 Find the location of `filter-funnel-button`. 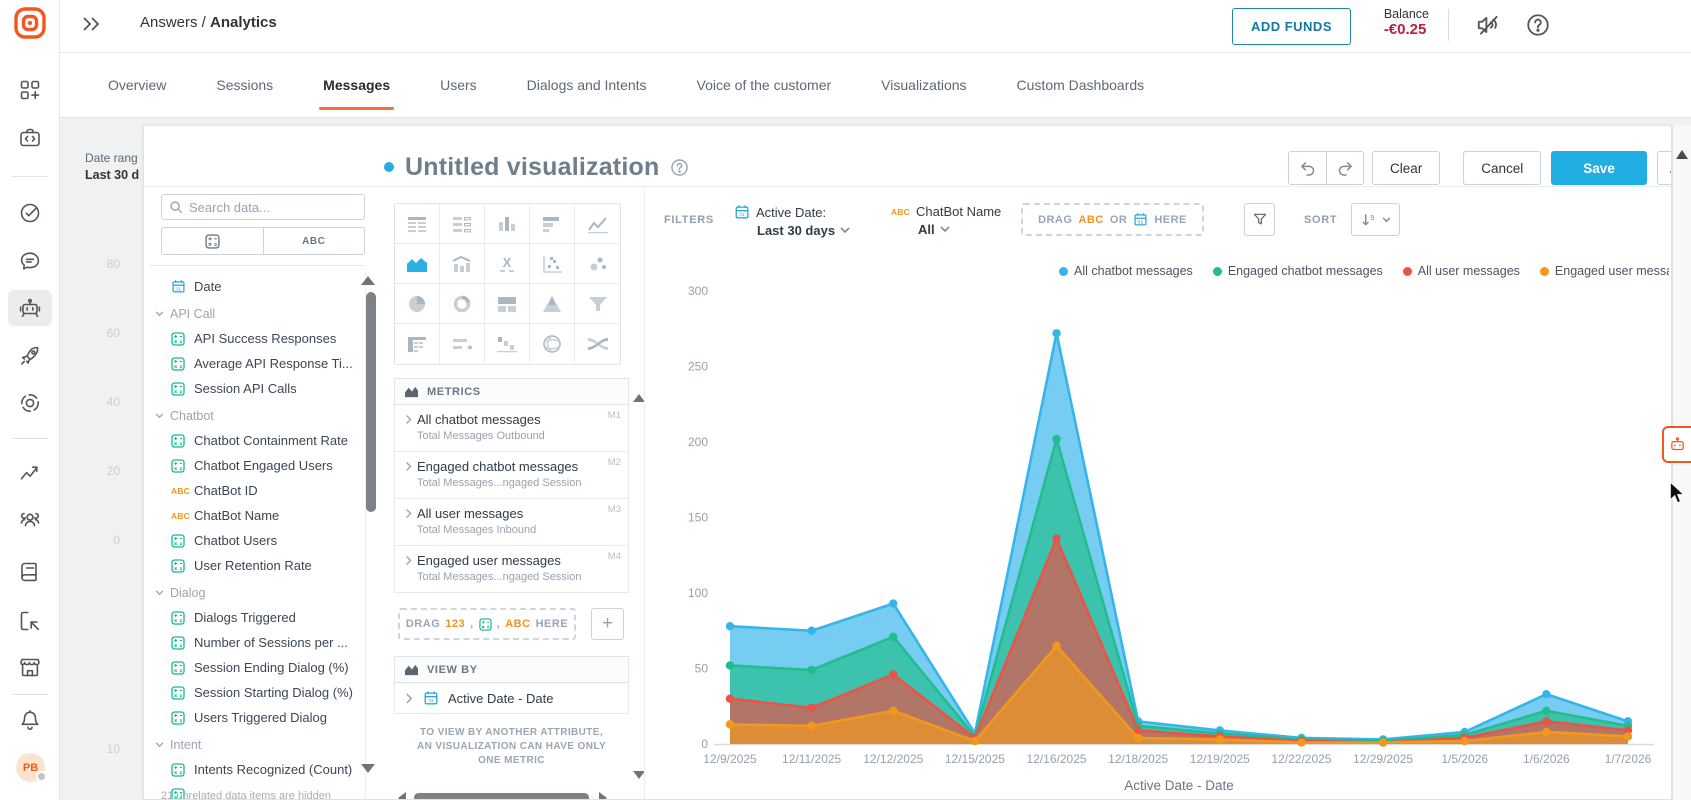

filter-funnel-button is located at coordinates (1259, 219).